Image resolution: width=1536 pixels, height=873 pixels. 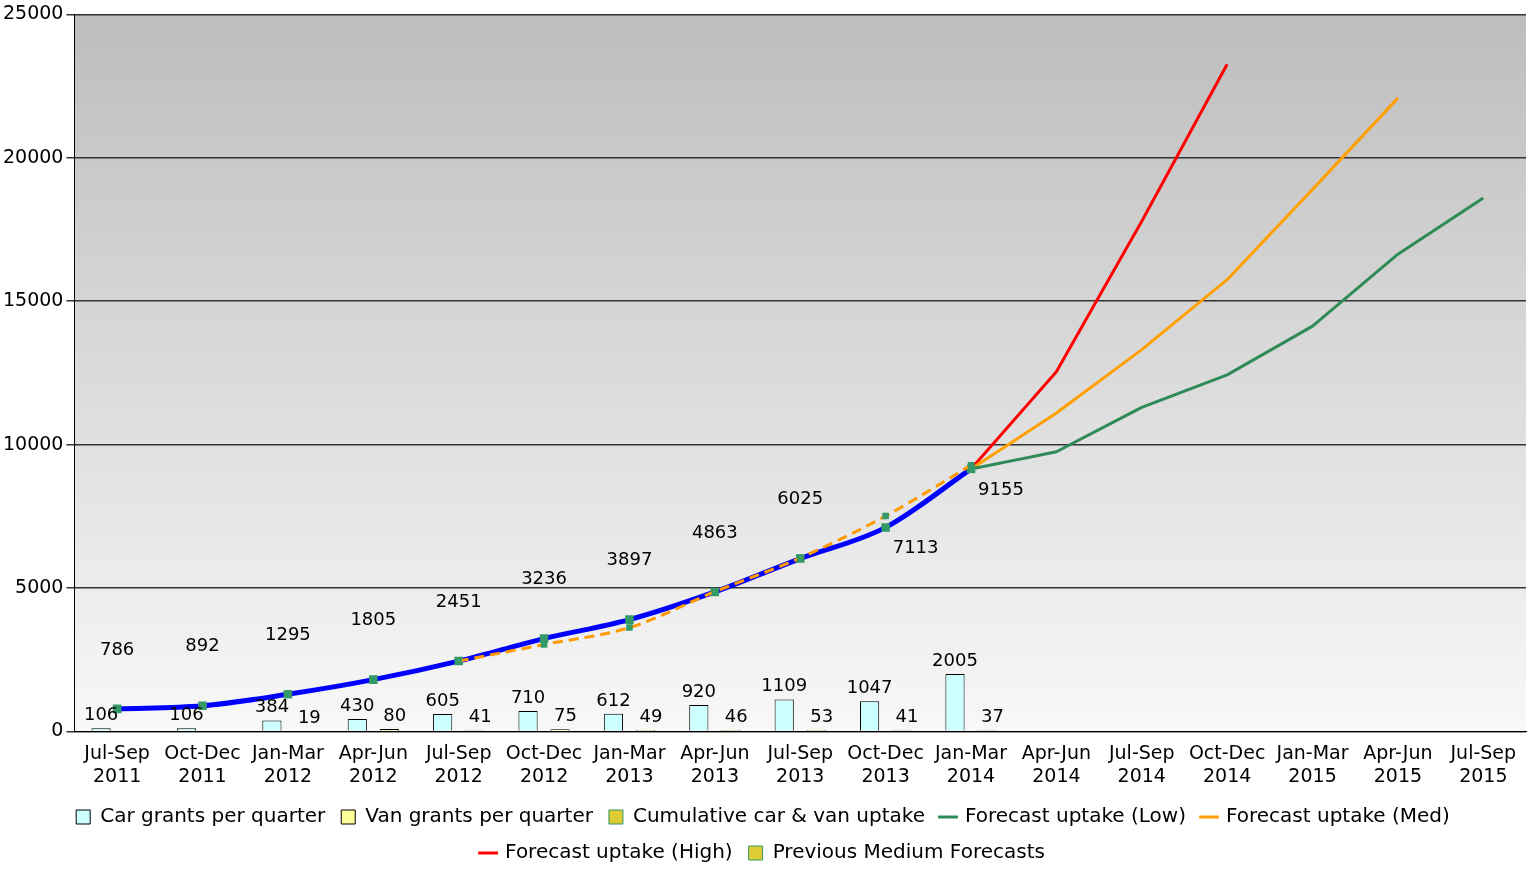 I want to click on x-tick-label: Jul-Sep 2015, so click(x=1483, y=763).